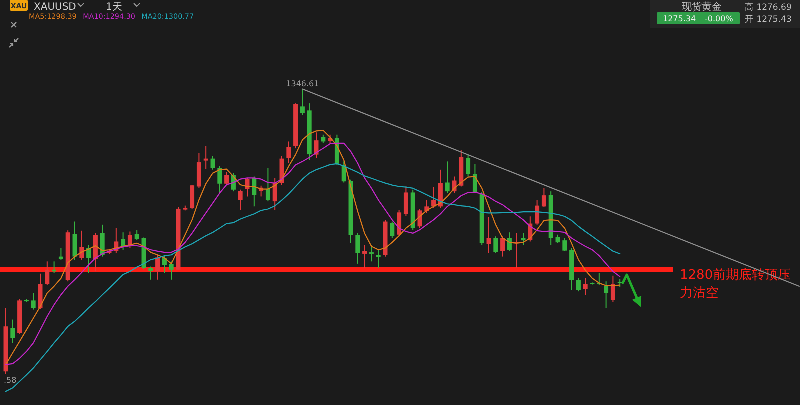  I want to click on chart-title: XAUUSD, so click(55, 7).